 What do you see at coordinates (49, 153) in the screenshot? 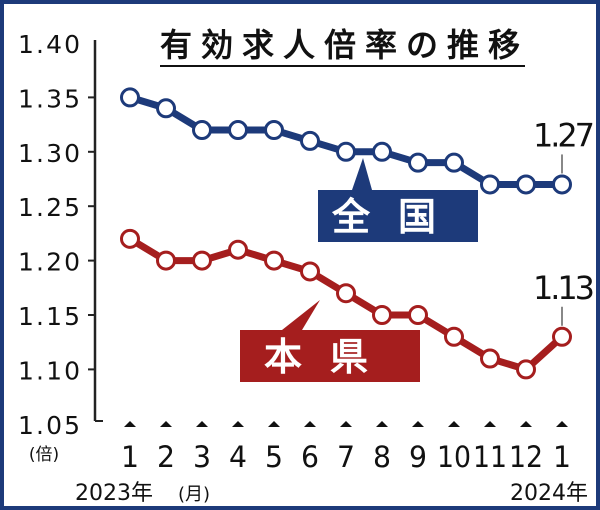
I see `y-tick-label: 1.30` at bounding box center [49, 153].